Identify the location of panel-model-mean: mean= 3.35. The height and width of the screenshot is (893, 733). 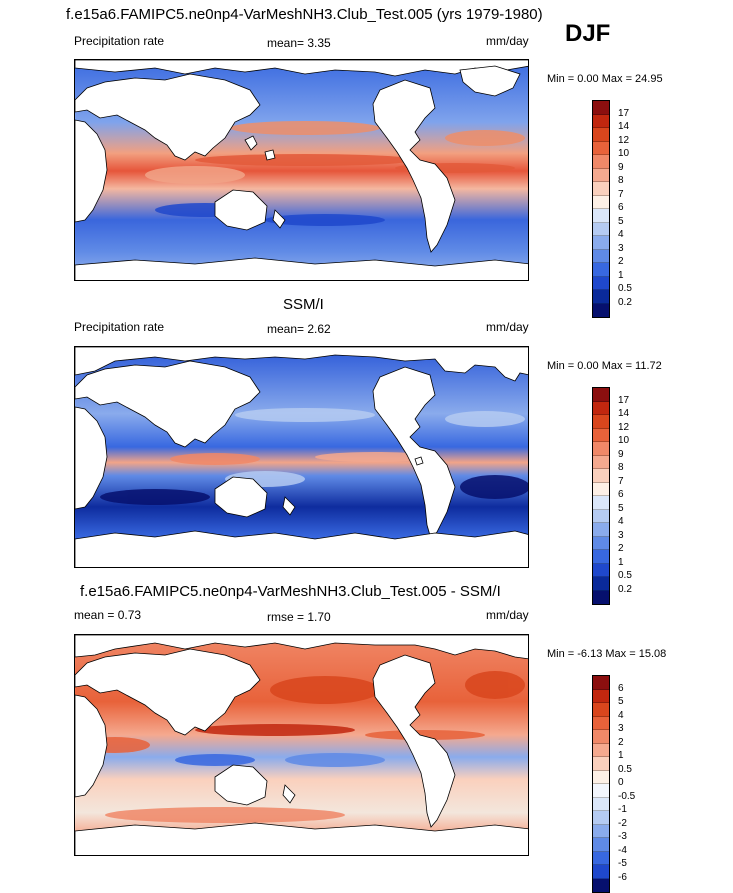
(299, 43).